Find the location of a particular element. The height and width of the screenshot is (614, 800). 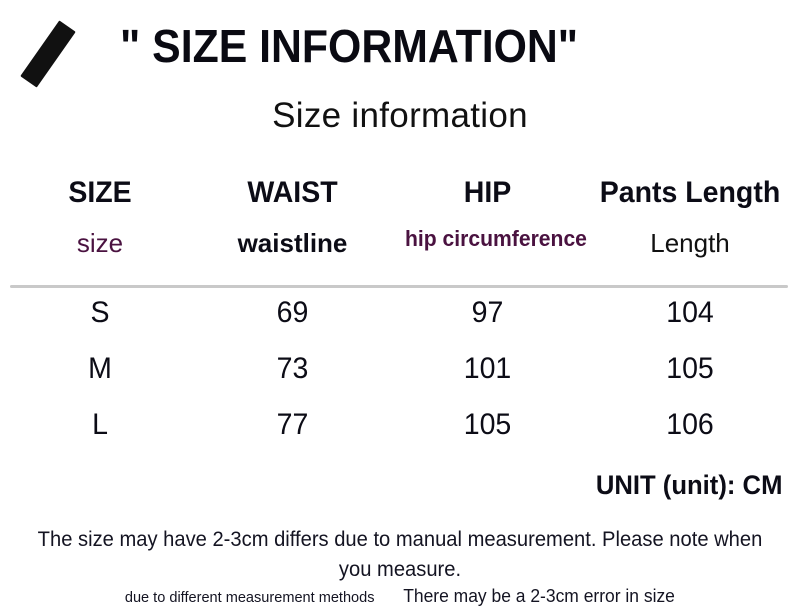

column-header-waist: WAIST is located at coordinates (292, 192).